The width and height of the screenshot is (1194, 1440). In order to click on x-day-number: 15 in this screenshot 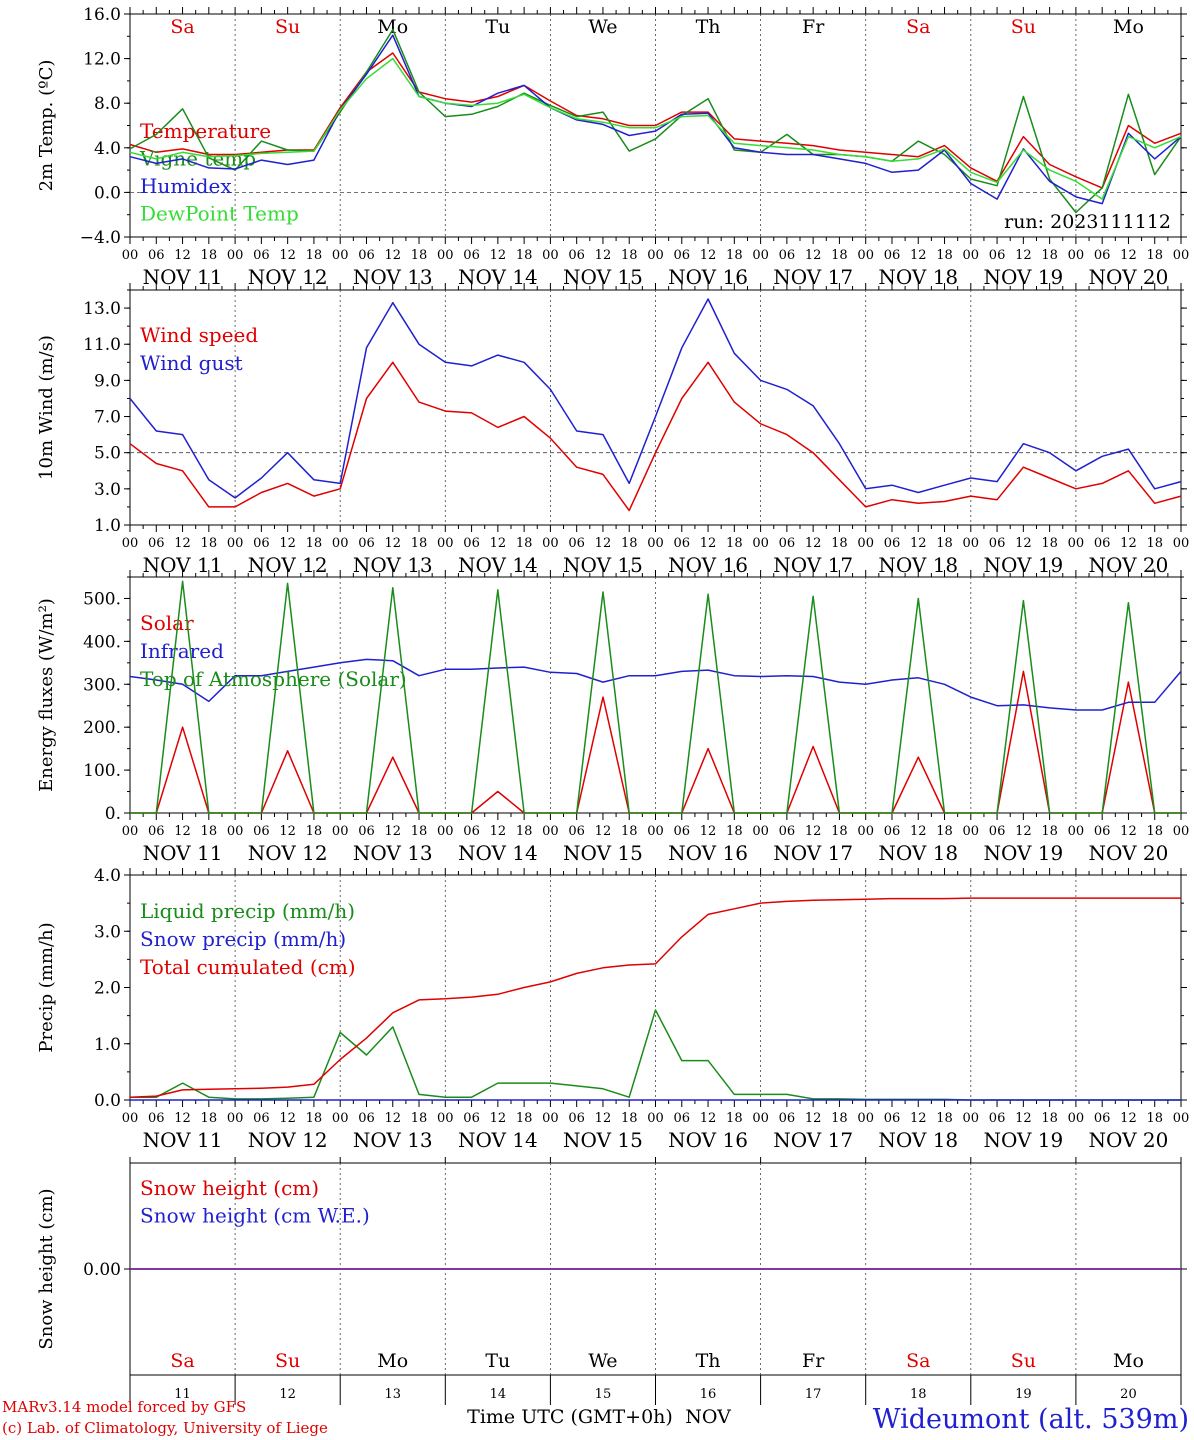, I will do `click(603, 1394)`.